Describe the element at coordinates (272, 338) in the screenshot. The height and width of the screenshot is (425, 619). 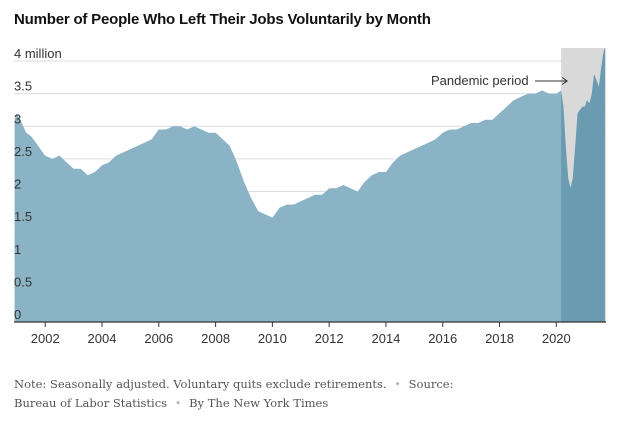
I see `x-tick-label: 2010` at that location.